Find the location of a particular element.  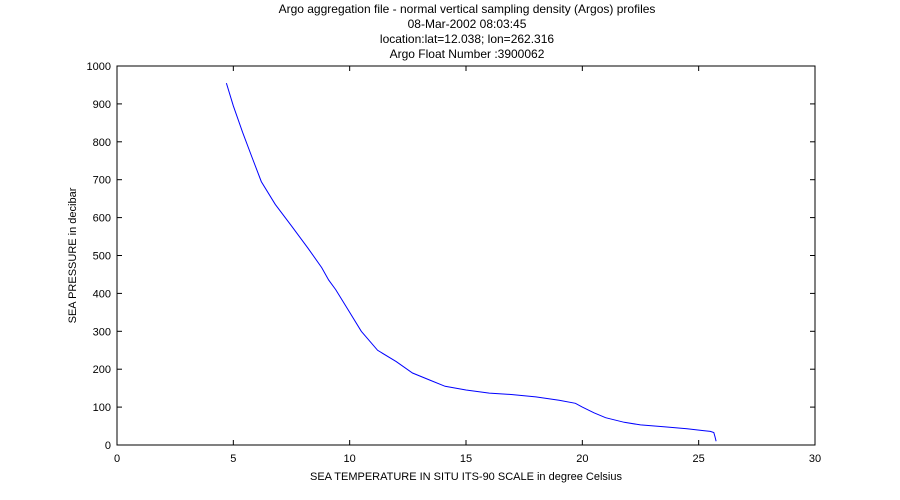

y-tick-label: 500 is located at coordinates (102, 257).